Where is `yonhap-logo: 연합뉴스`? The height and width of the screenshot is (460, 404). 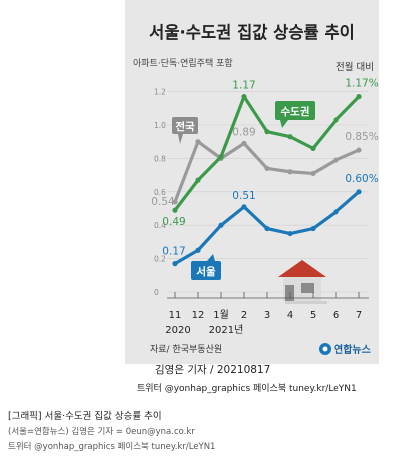 yonhap-logo: 연합뉴스 is located at coordinates (345, 349).